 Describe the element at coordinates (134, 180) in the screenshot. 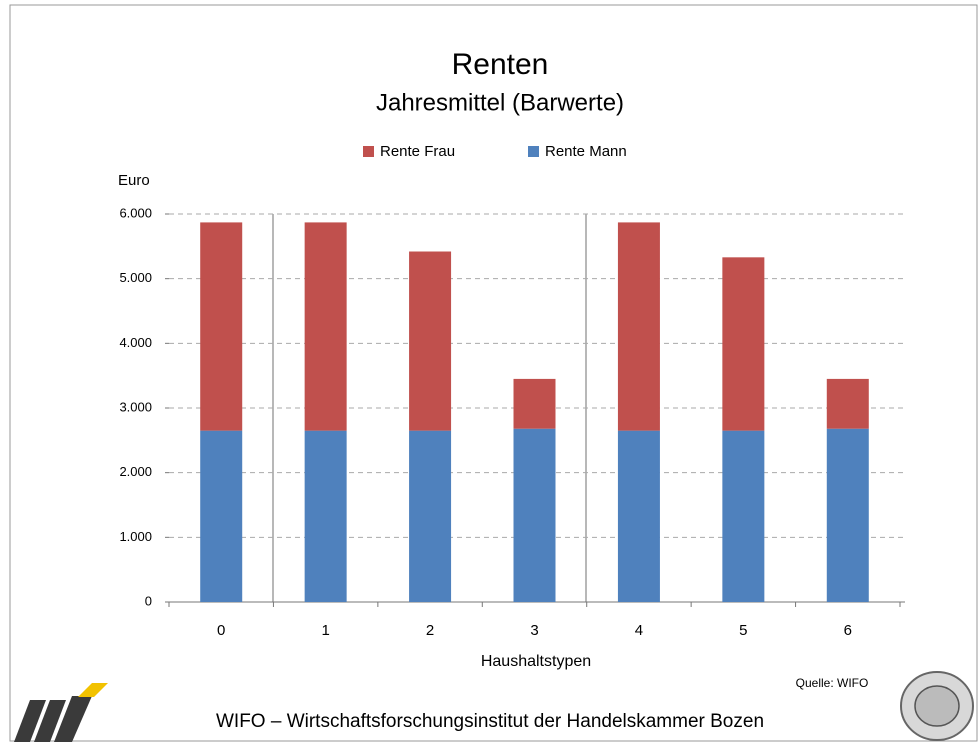

I see `y-axis-label: Euro` at that location.